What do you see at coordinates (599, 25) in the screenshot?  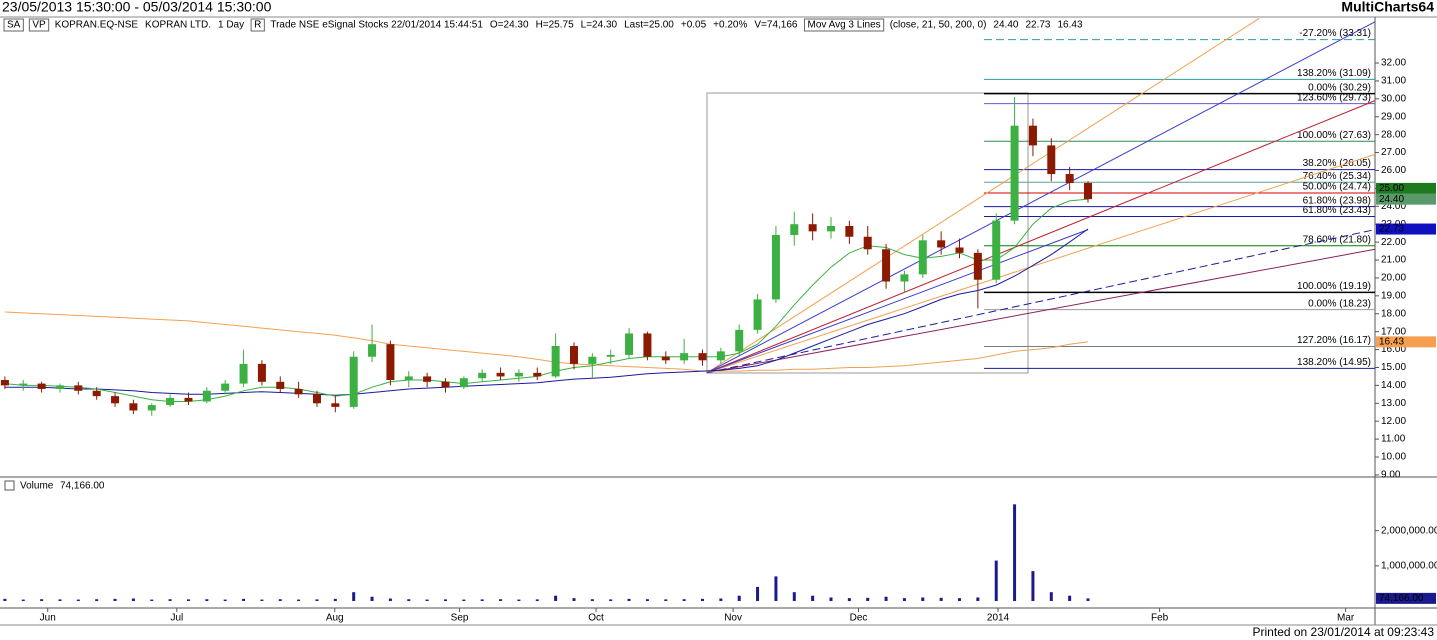 I see `toolbar-item: L=24.30` at bounding box center [599, 25].